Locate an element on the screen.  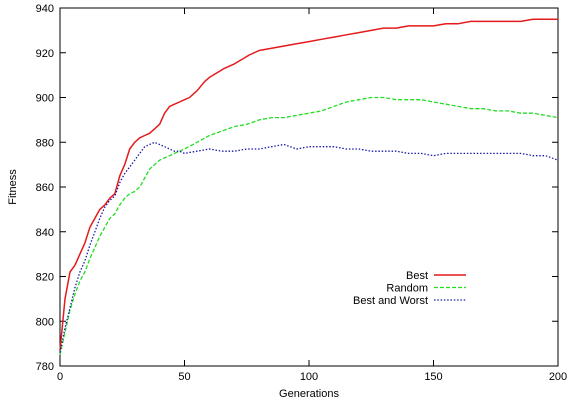
y-axis-title: Fitness is located at coordinates (13, 187).